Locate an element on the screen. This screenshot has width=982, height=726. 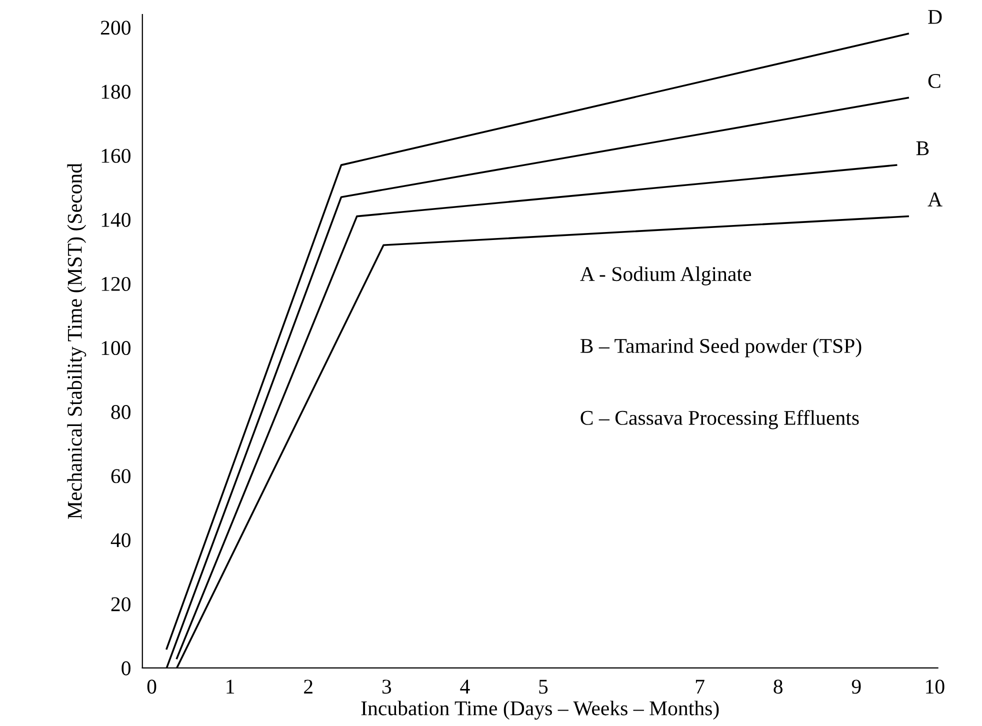
y-tick-label: 160 is located at coordinates (116, 155).